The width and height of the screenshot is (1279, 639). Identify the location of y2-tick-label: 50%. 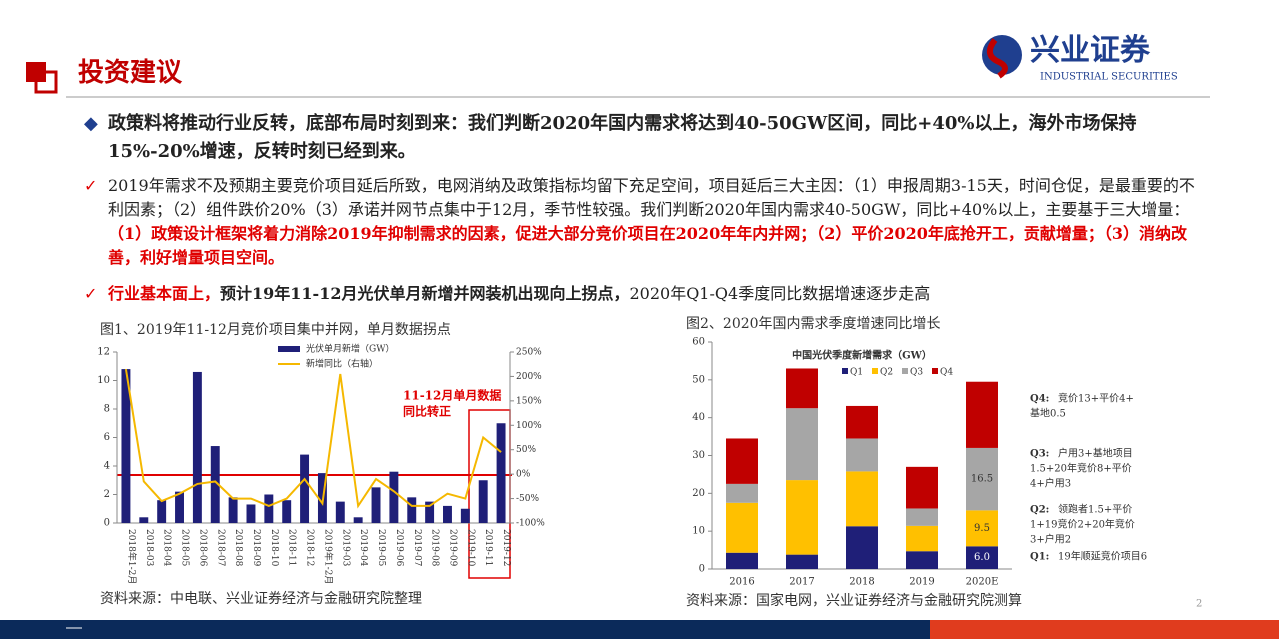
(526, 450).